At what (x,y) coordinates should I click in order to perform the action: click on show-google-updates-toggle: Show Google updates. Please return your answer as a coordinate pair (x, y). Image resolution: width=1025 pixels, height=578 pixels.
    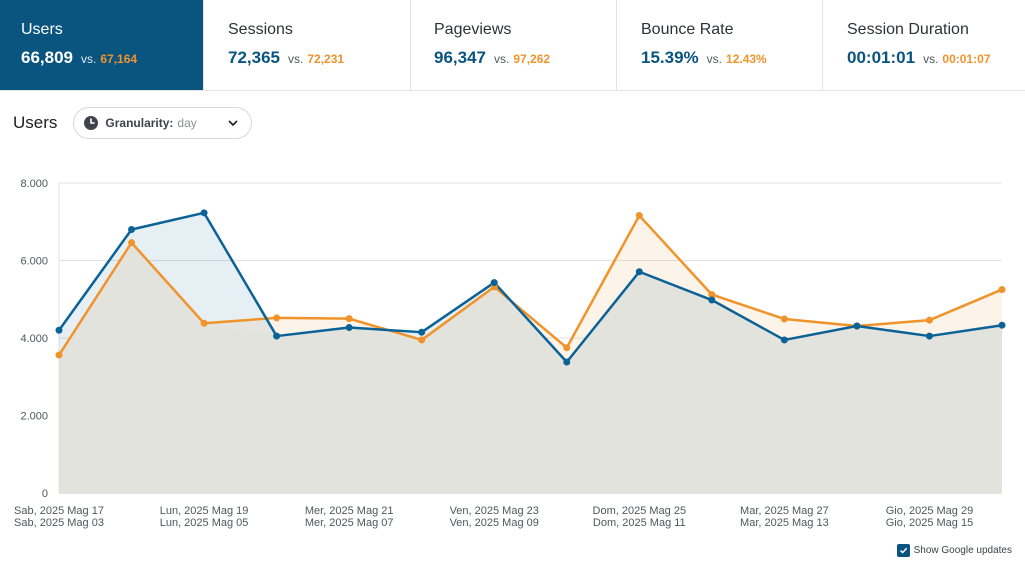
    Looking at the image, I should click on (954, 550).